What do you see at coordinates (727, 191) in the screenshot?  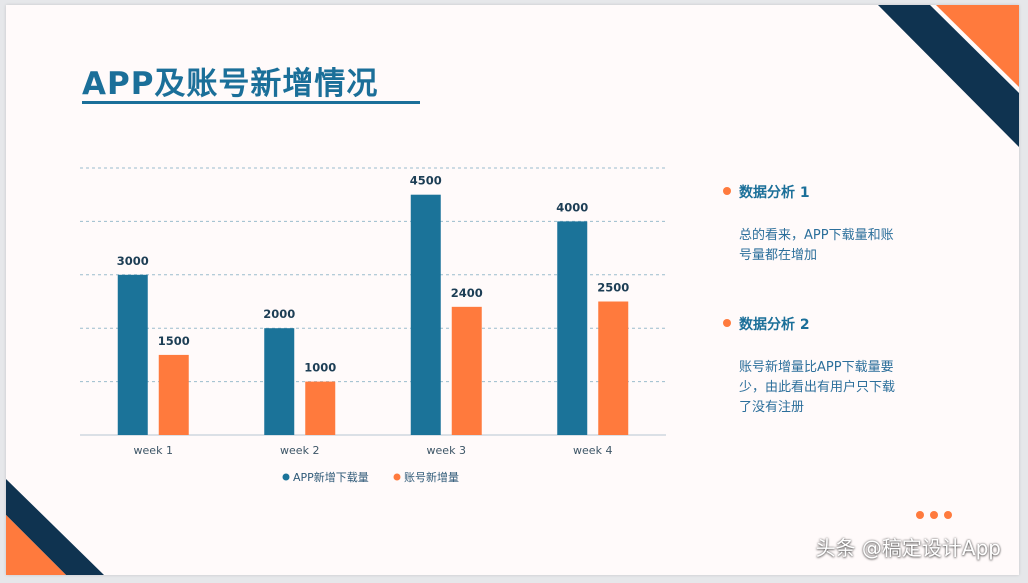 I see `analysis-1-bullet-icon` at bounding box center [727, 191].